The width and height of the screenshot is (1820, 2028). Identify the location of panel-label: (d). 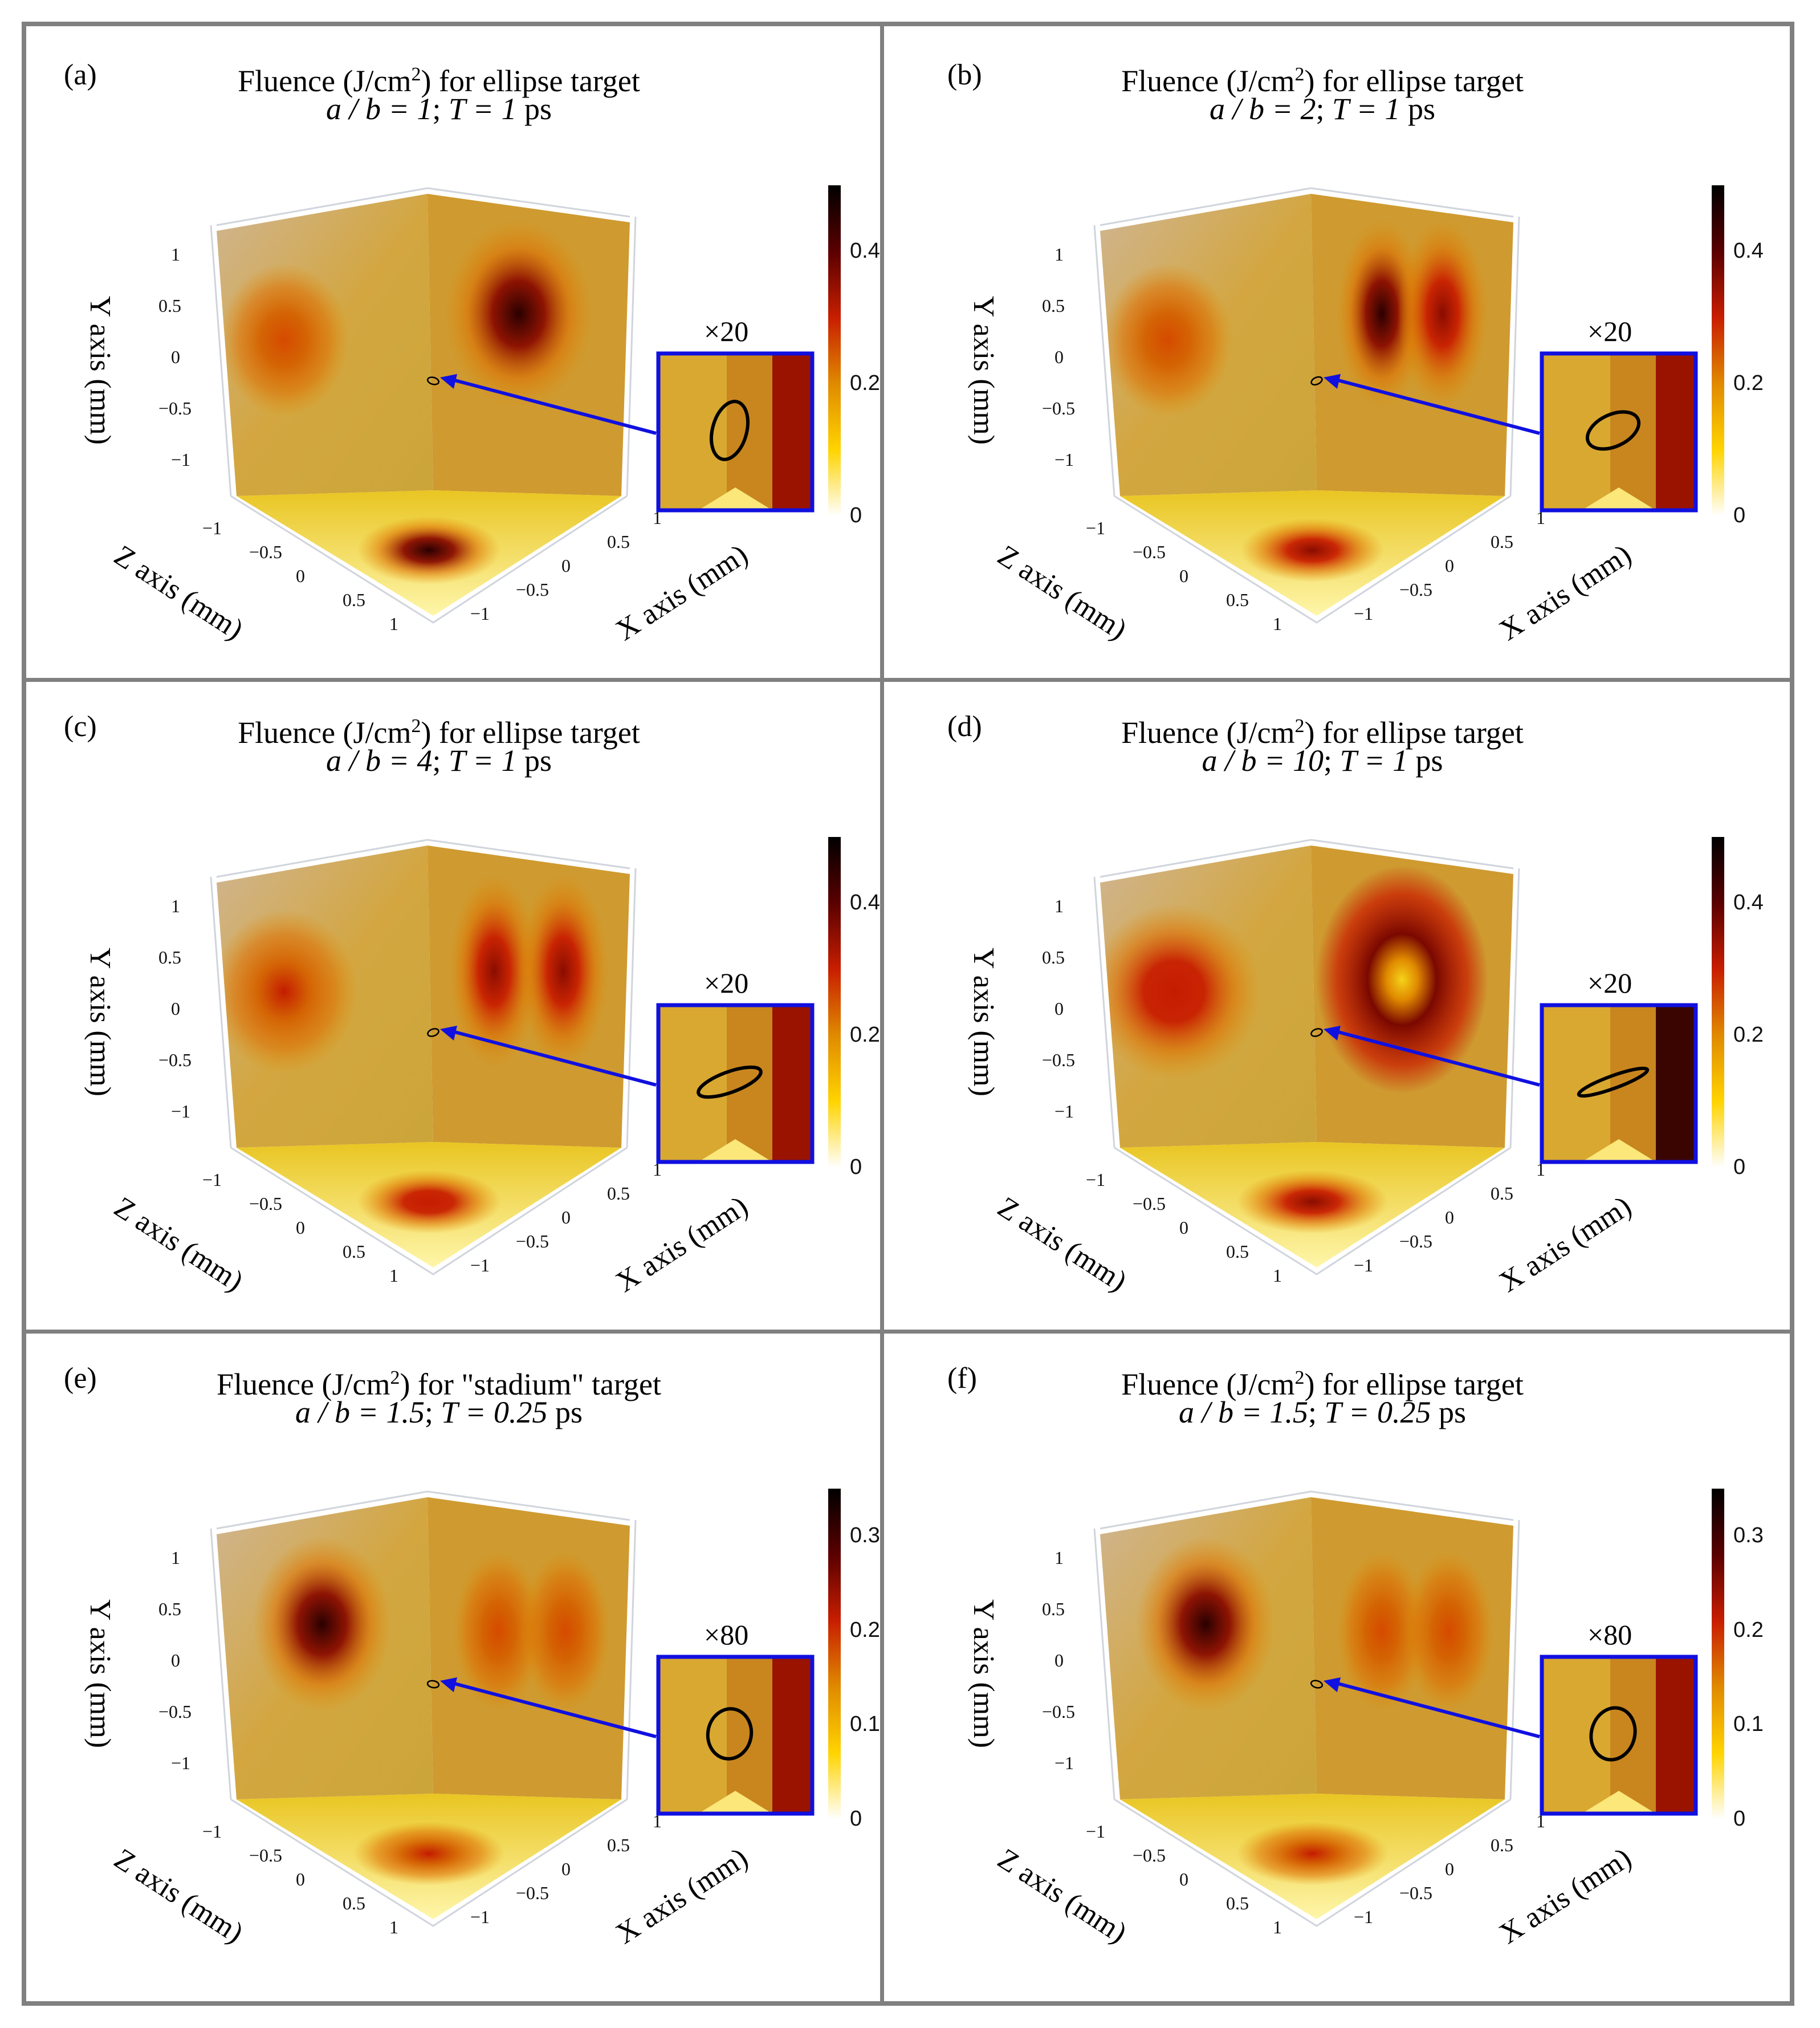
(964, 726).